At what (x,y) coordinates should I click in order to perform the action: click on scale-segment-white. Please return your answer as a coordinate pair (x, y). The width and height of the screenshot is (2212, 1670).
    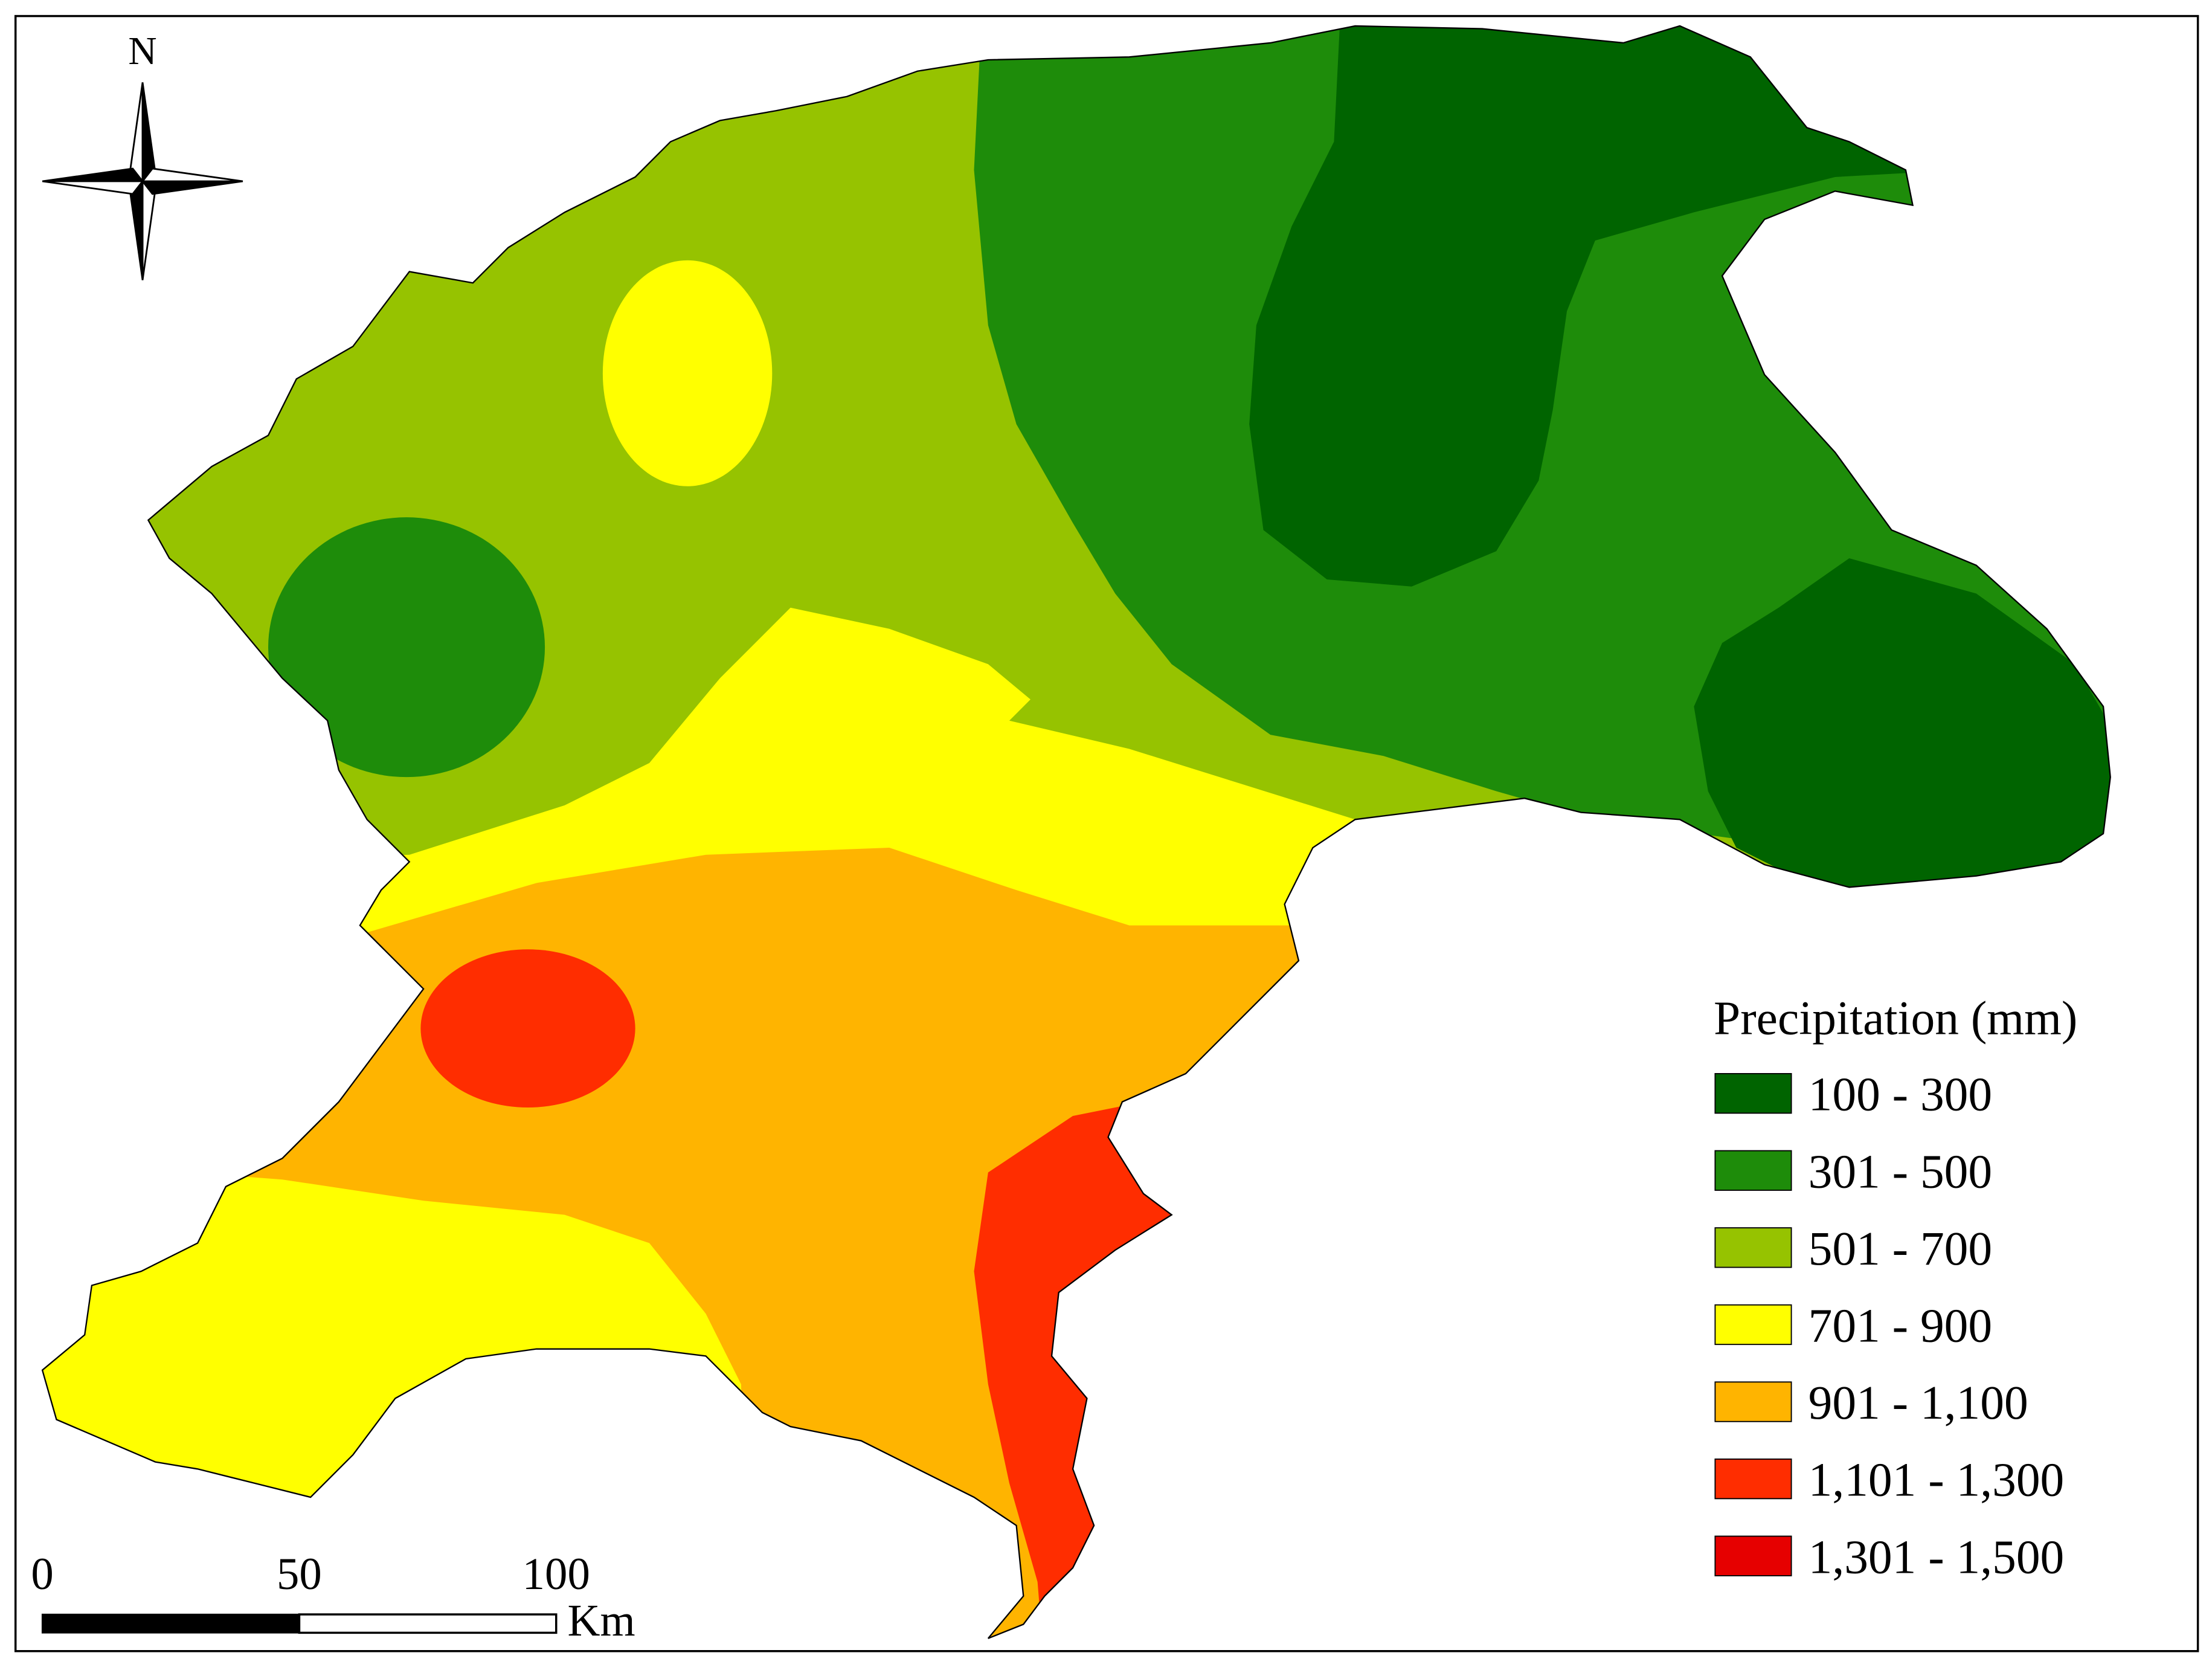
    Looking at the image, I should click on (428, 1623).